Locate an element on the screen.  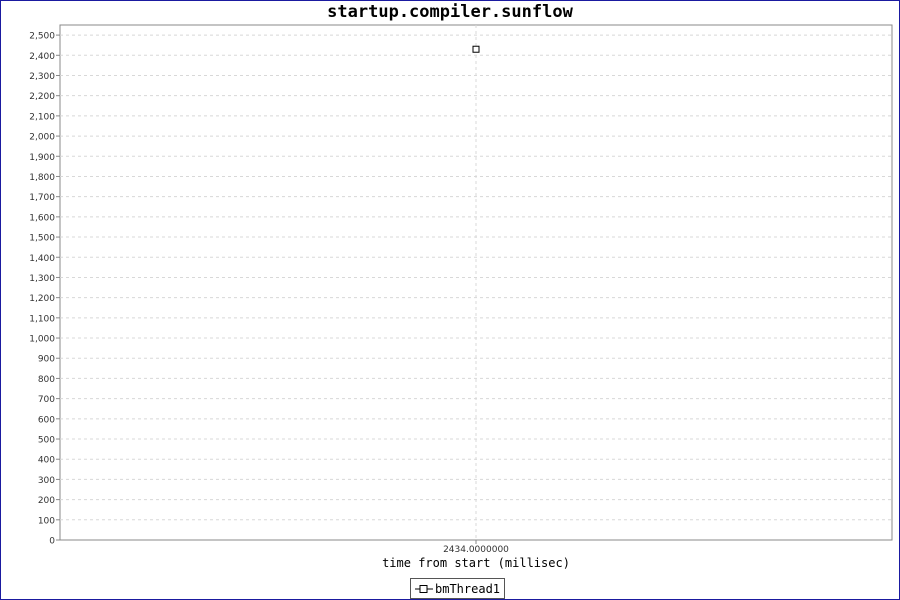
y-tick-label: 2,400 is located at coordinates (42, 57).